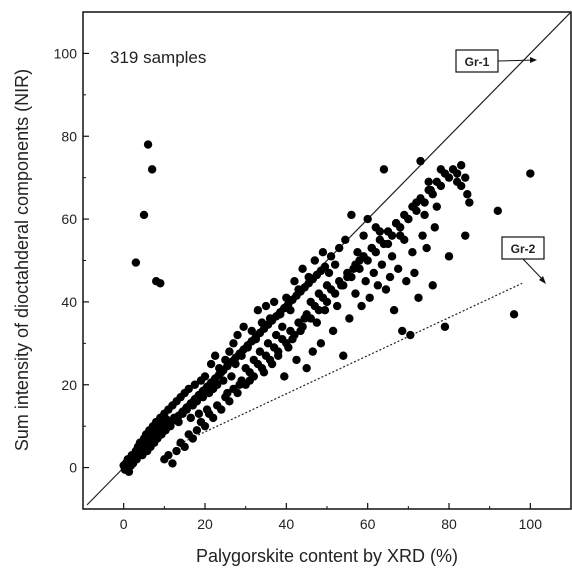 The width and height of the screenshot is (572, 575). Describe the element at coordinates (477, 62) in the screenshot. I see `gr1-label-text: Gr-1` at that location.